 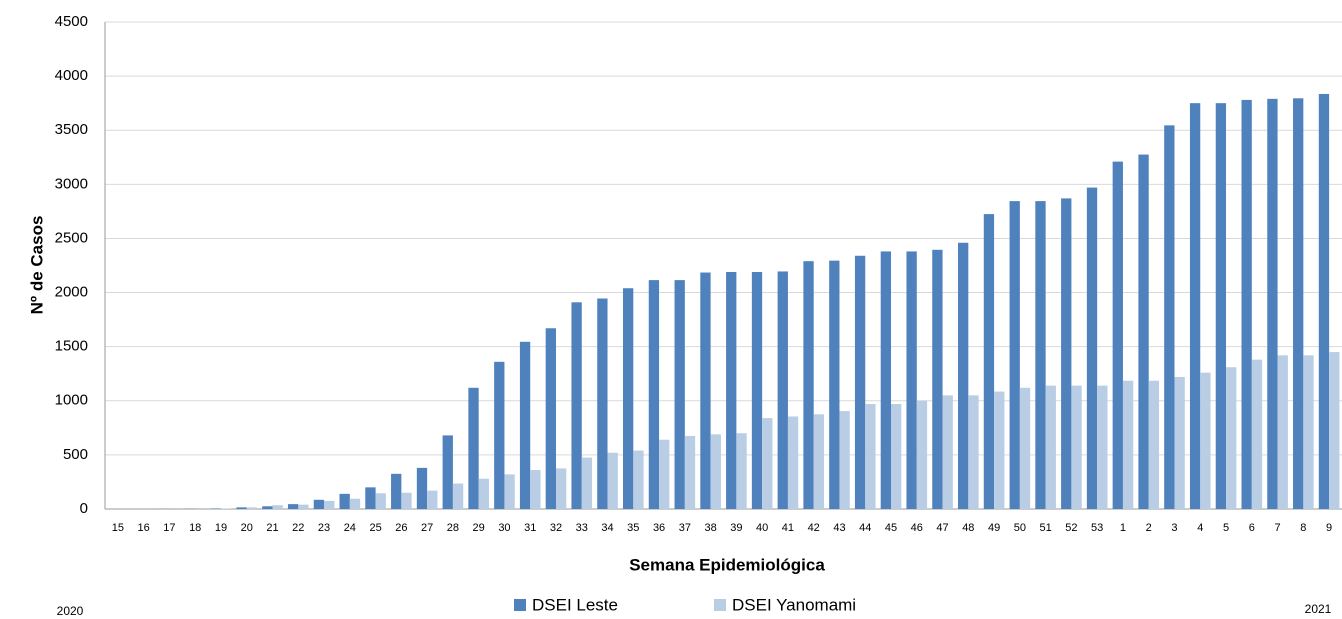 What do you see at coordinates (994, 528) in the screenshot?
I see `x-tick-label: 49` at bounding box center [994, 528].